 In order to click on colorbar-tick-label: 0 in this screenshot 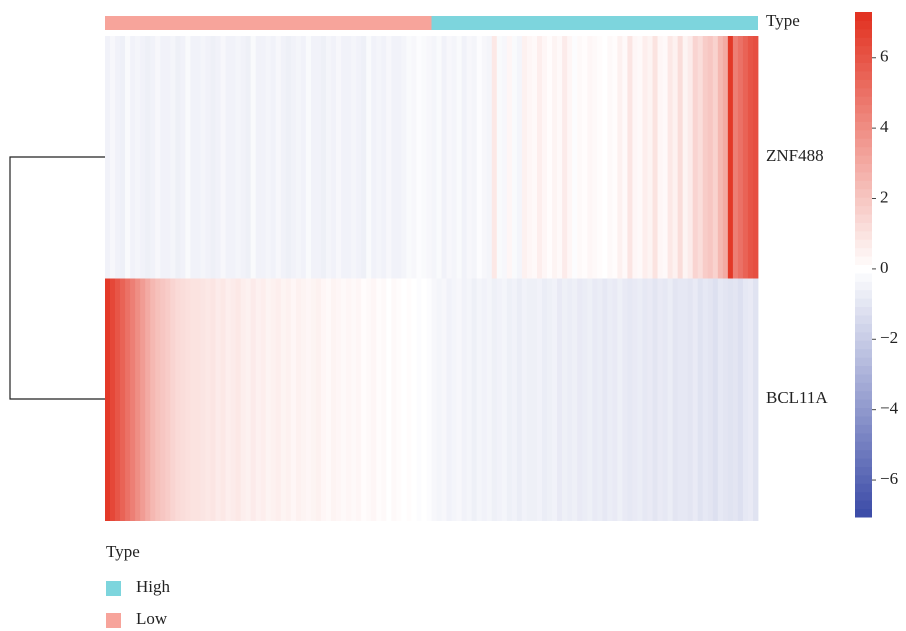, I will do `click(884, 267)`.